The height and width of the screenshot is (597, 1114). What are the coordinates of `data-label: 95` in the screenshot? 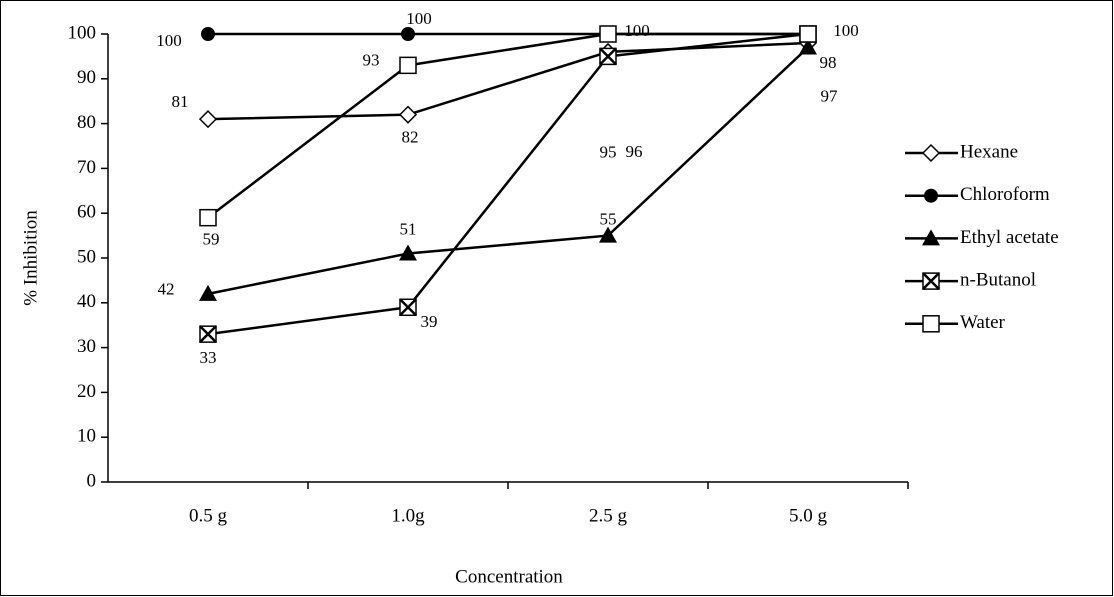 It's located at (608, 151).